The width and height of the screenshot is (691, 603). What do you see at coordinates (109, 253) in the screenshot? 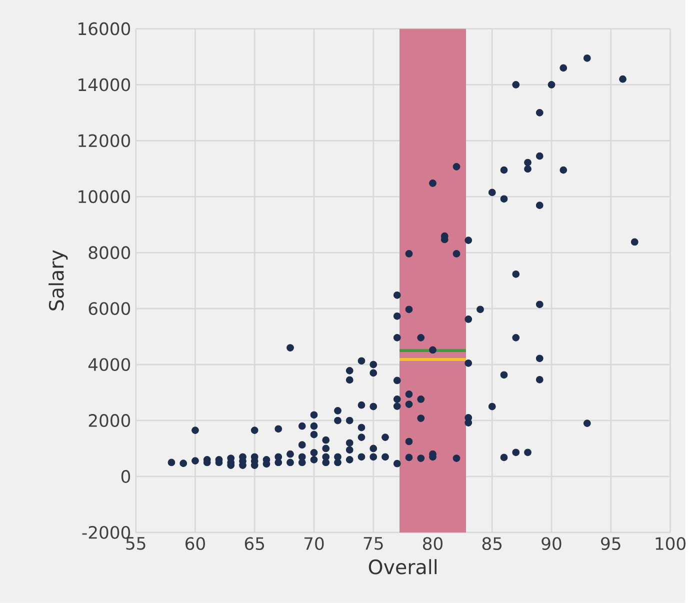
I see `y-tick-label: 8000` at bounding box center [109, 253].